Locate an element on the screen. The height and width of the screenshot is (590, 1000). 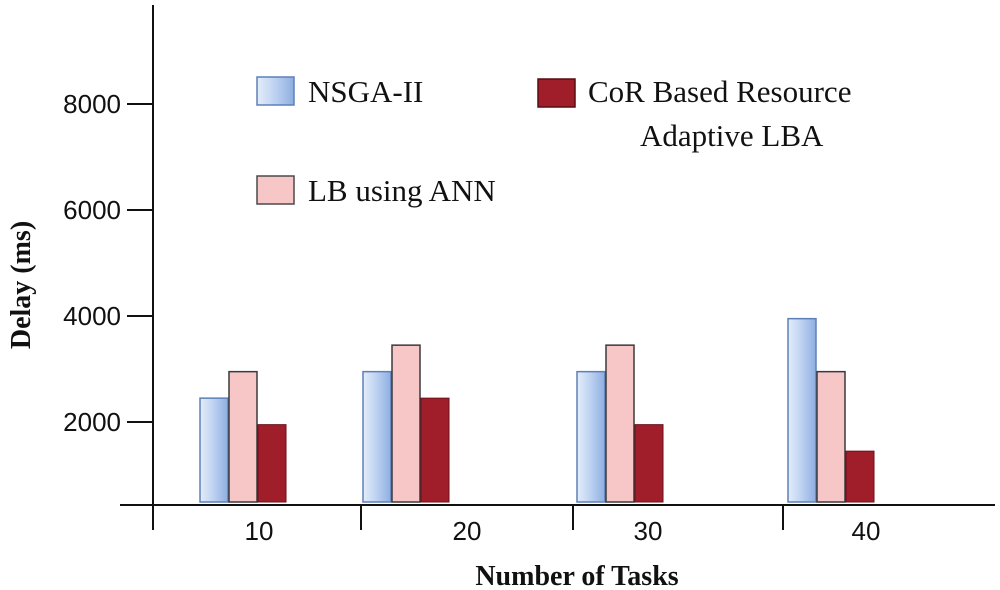
y-tick-label: 2000 is located at coordinates (92, 422).